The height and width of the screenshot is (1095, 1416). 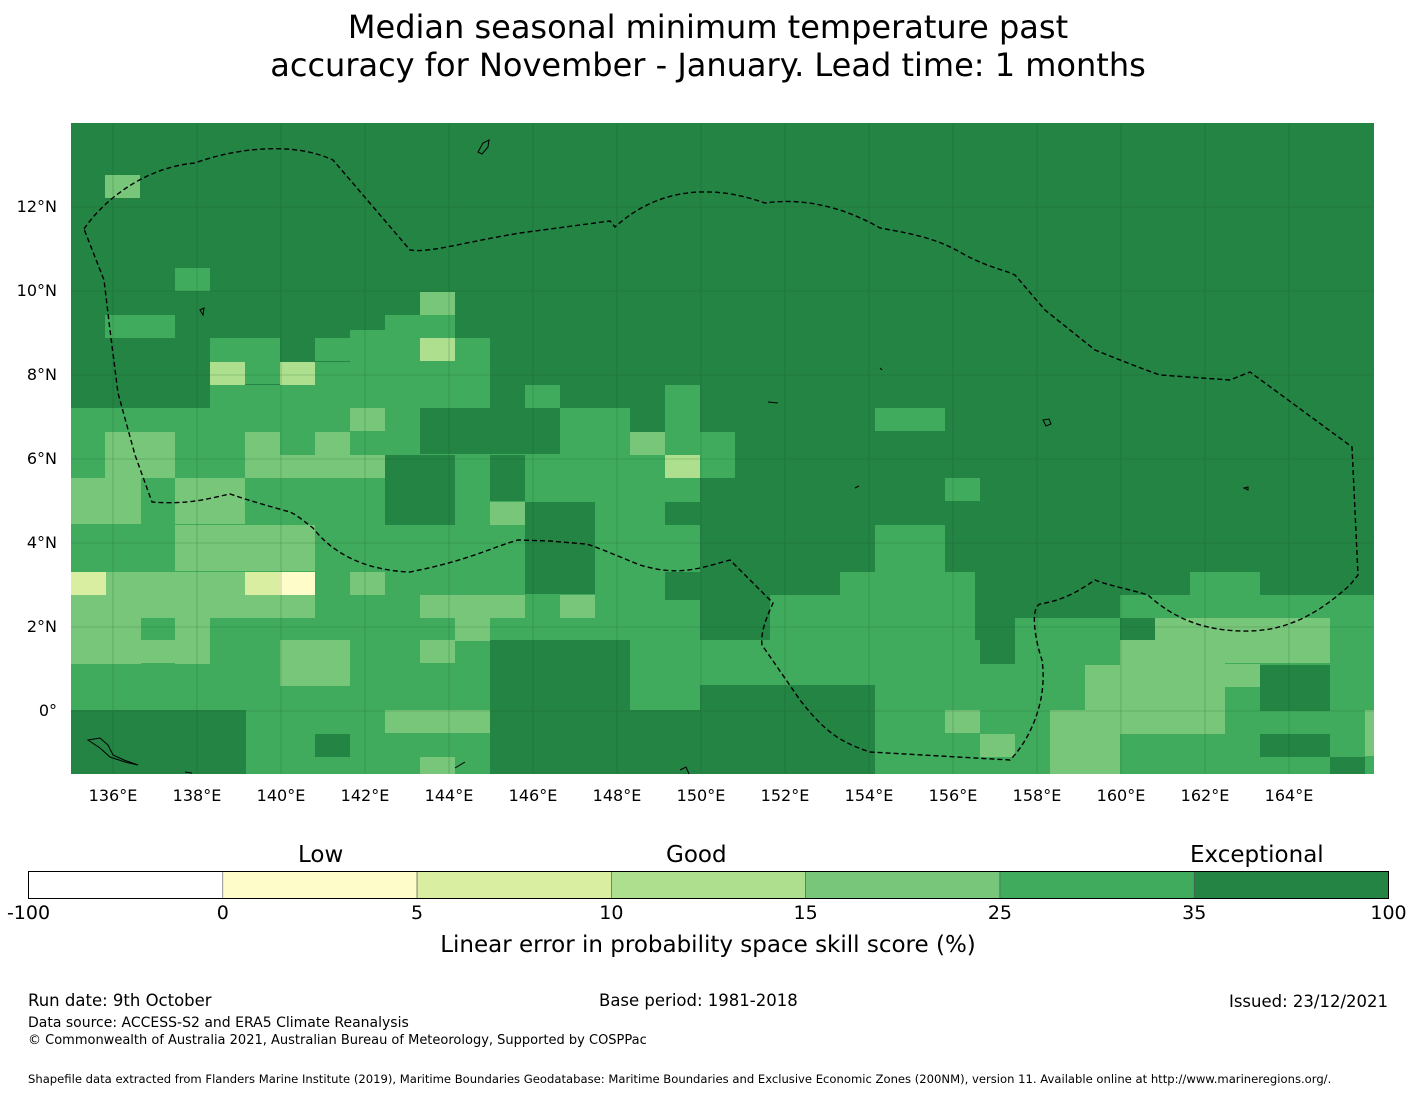 I want to click on lon-tick-label: 148°E, so click(x=617, y=795).